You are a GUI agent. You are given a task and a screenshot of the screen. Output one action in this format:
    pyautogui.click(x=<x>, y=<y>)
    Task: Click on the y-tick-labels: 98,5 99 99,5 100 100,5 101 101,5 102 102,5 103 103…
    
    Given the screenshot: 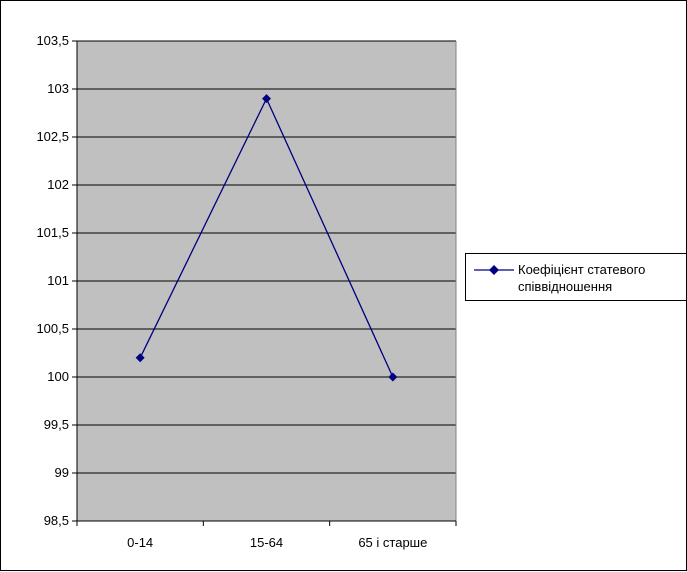 What is the action you would take?
    pyautogui.click(x=52, y=280)
    